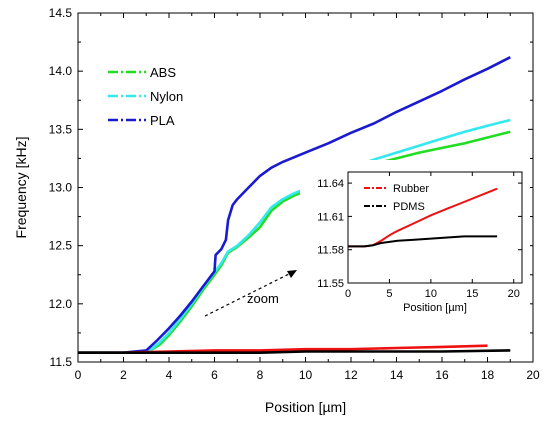 Image resolution: width=550 pixels, height=423 pixels. I want to click on y-tick-label: 14.0, so click(61, 71).